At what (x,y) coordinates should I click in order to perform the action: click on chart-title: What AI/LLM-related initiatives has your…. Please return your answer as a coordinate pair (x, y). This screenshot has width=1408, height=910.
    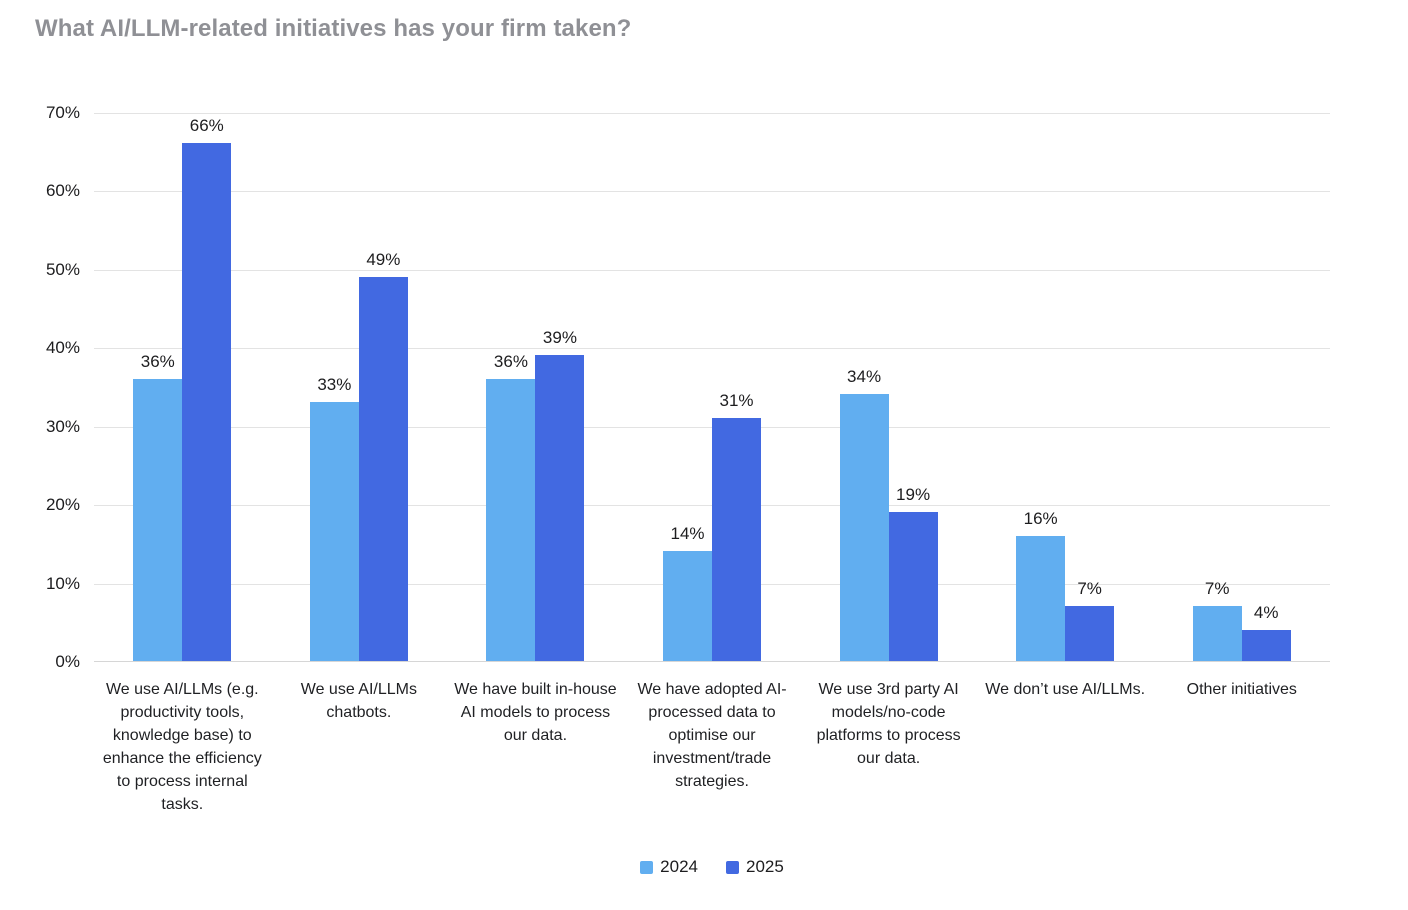
    Looking at the image, I should click on (333, 28).